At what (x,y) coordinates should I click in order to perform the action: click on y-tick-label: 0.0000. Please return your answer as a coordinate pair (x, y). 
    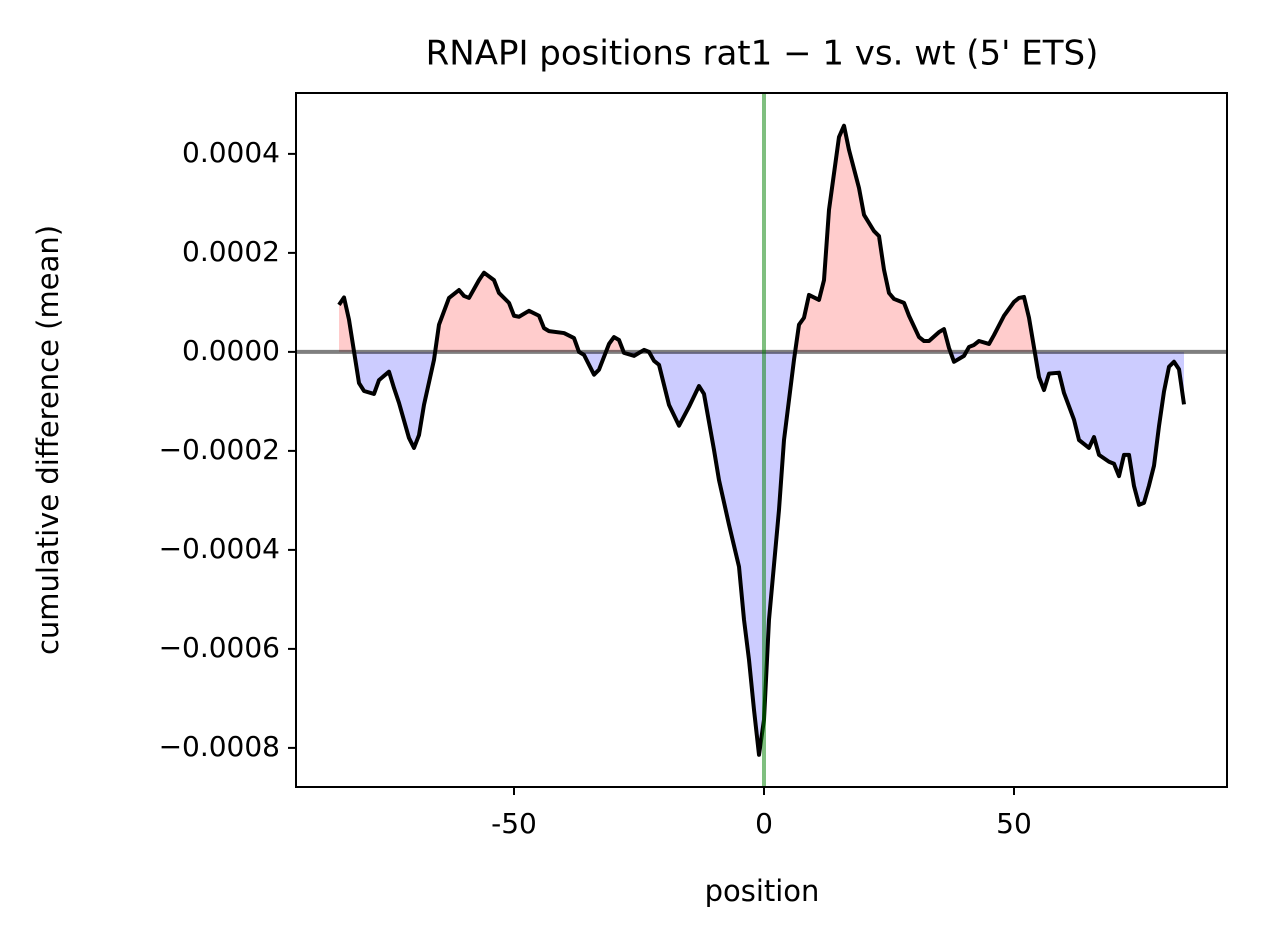
    Looking at the image, I should click on (231, 350).